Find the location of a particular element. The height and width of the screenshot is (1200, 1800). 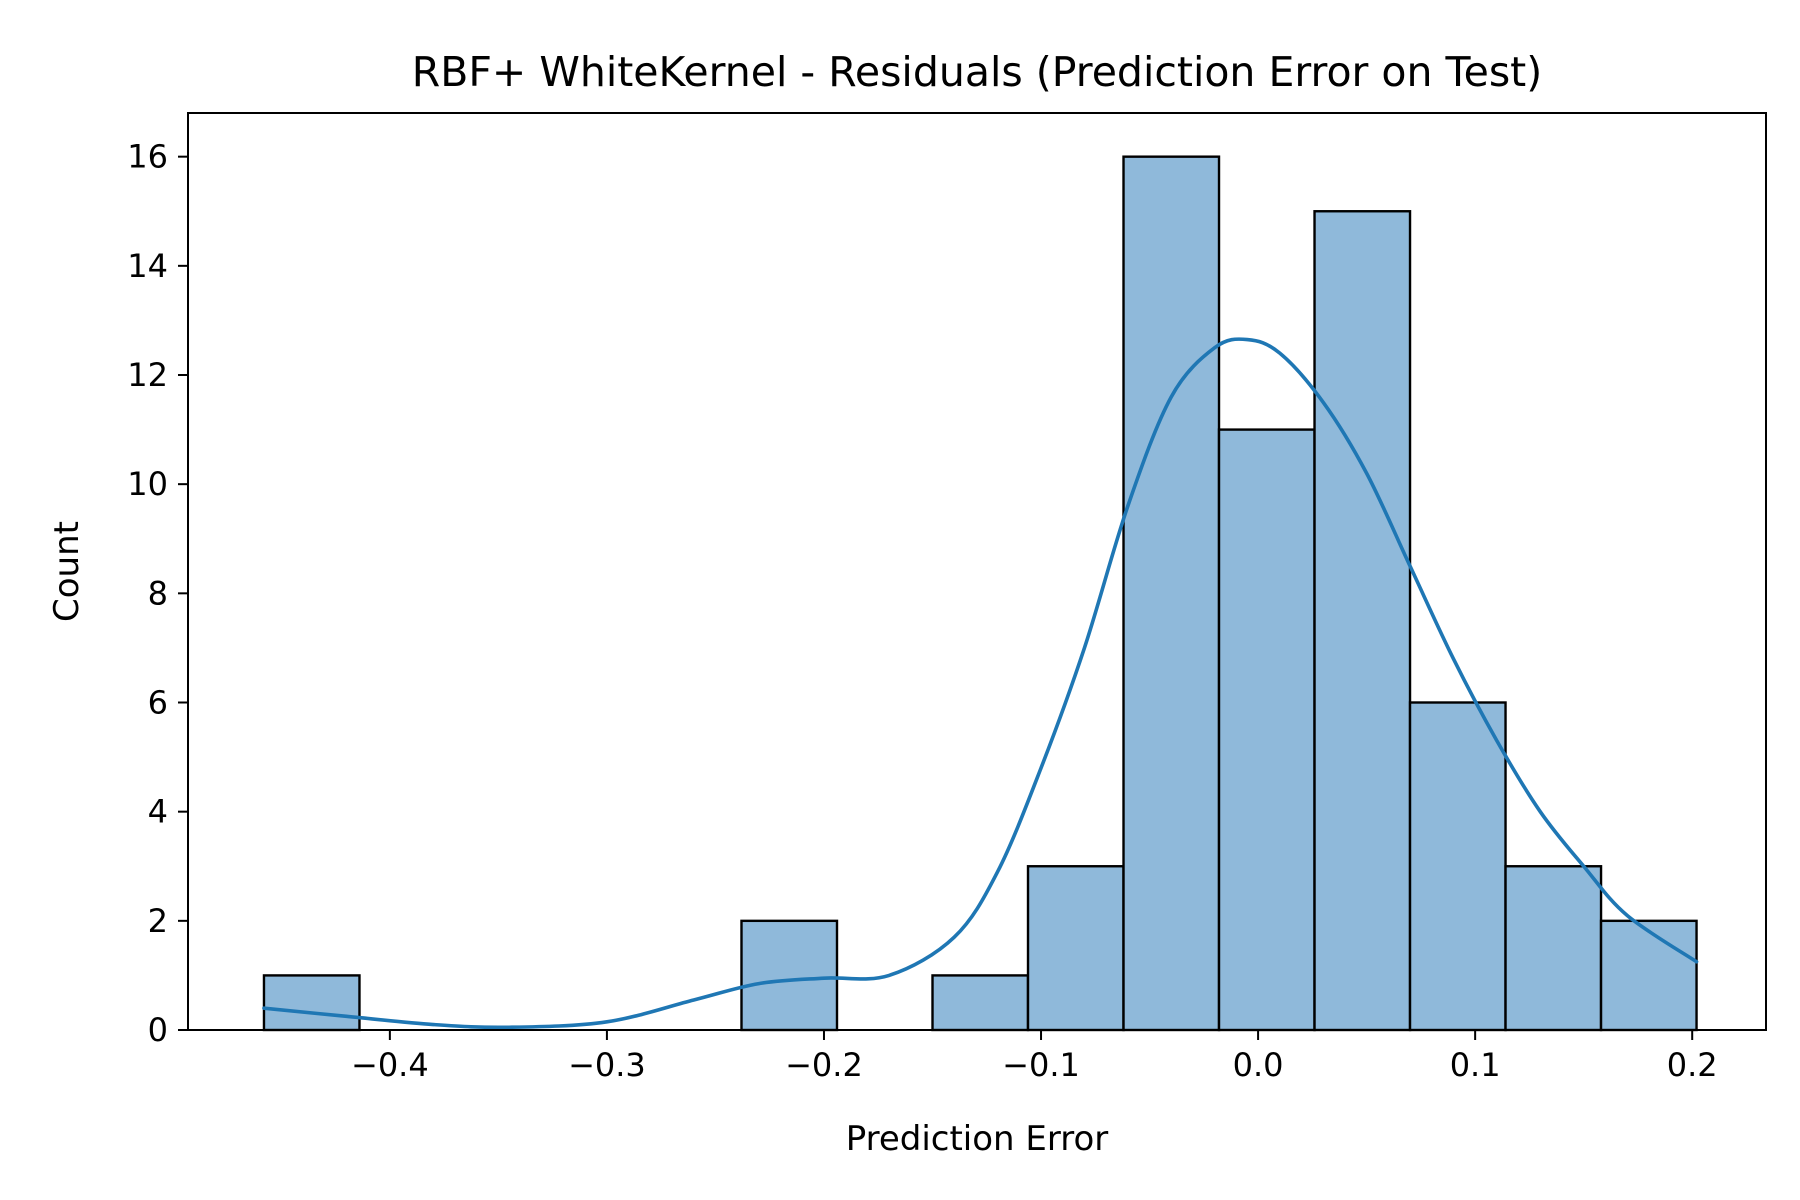

x-tick-label: −0.3 is located at coordinates (607, 1065).